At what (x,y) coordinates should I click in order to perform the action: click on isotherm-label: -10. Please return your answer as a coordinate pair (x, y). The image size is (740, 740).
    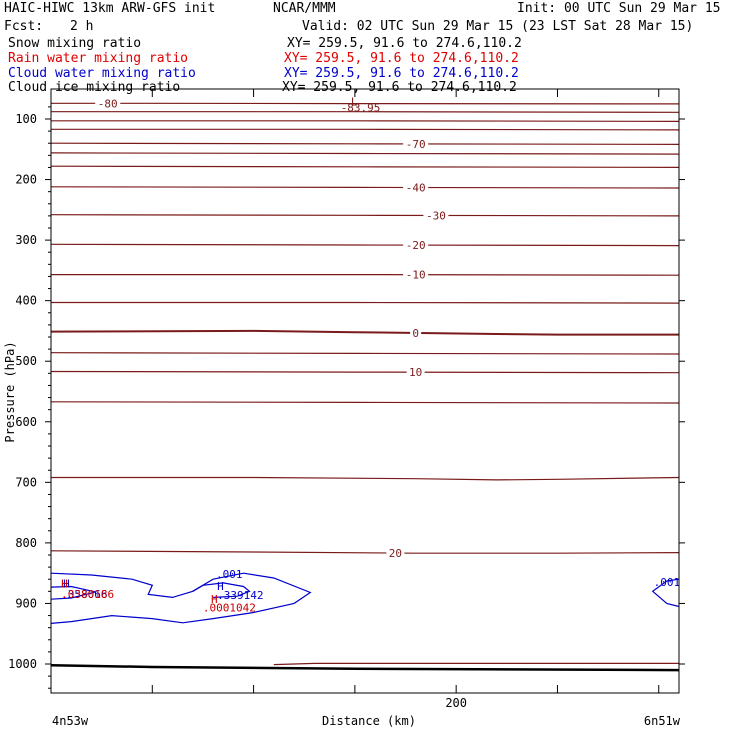
    Looking at the image, I should click on (416, 275).